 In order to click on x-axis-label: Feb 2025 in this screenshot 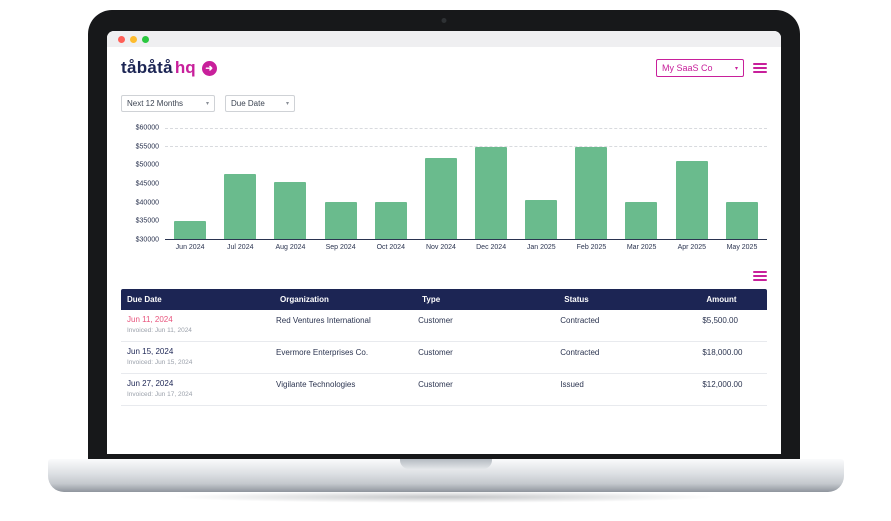, I will do `click(591, 247)`.